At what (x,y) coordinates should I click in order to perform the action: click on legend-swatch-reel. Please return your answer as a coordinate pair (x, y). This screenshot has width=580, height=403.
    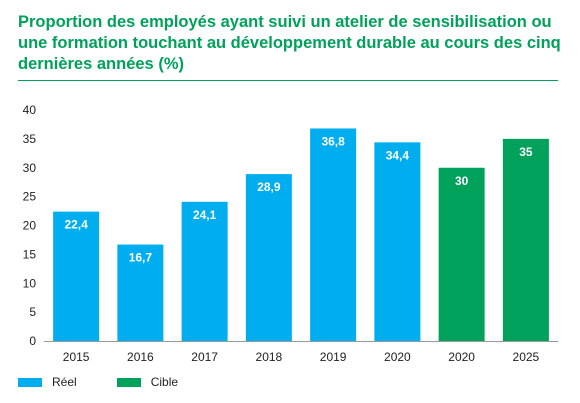
    Looking at the image, I should click on (30, 382).